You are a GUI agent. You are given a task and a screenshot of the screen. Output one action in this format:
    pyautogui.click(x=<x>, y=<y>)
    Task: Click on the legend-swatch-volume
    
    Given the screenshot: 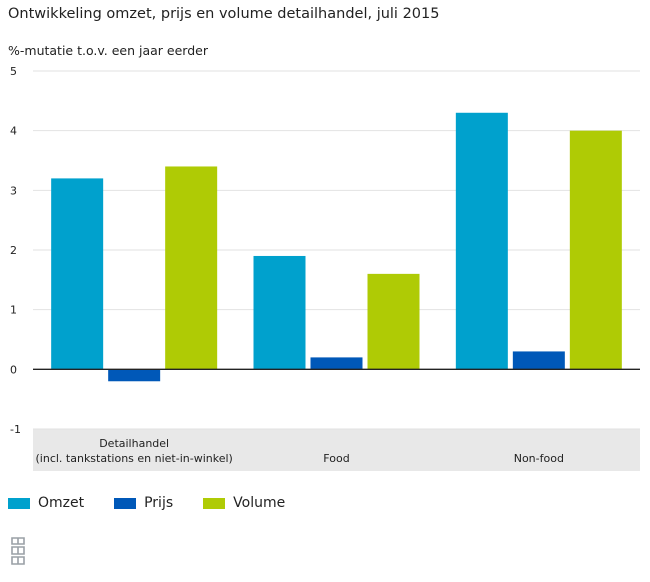 What is the action you would take?
    pyautogui.click(x=214, y=503)
    